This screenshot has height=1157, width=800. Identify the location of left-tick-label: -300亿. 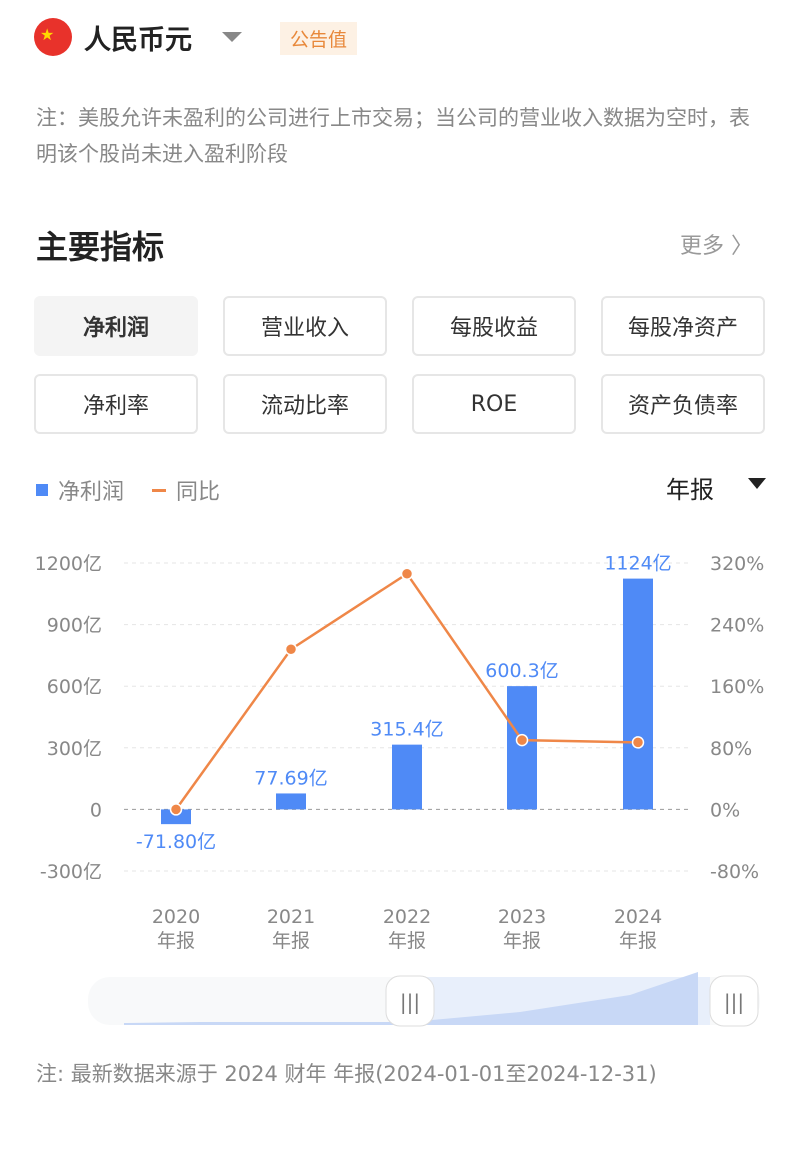
(71, 872).